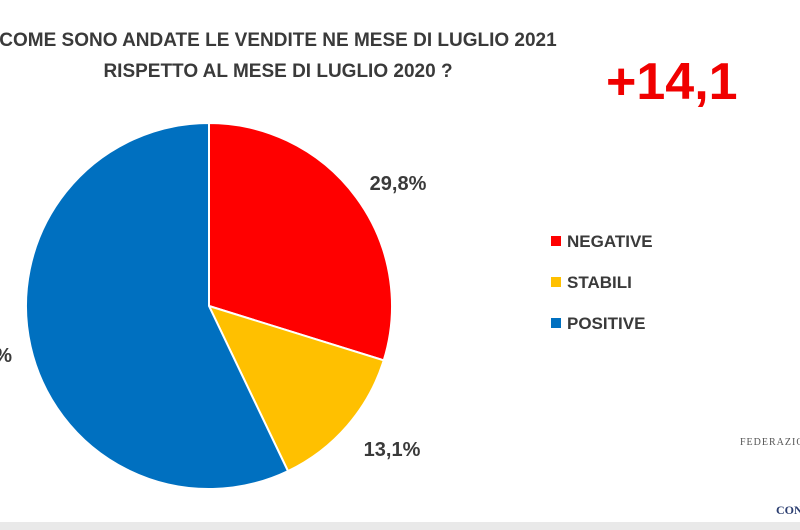 Image resolution: width=800 pixels, height=530 pixels. What do you see at coordinates (770, 442) in the screenshot?
I see `footer-organization-text: FEDERAZION` at bounding box center [770, 442].